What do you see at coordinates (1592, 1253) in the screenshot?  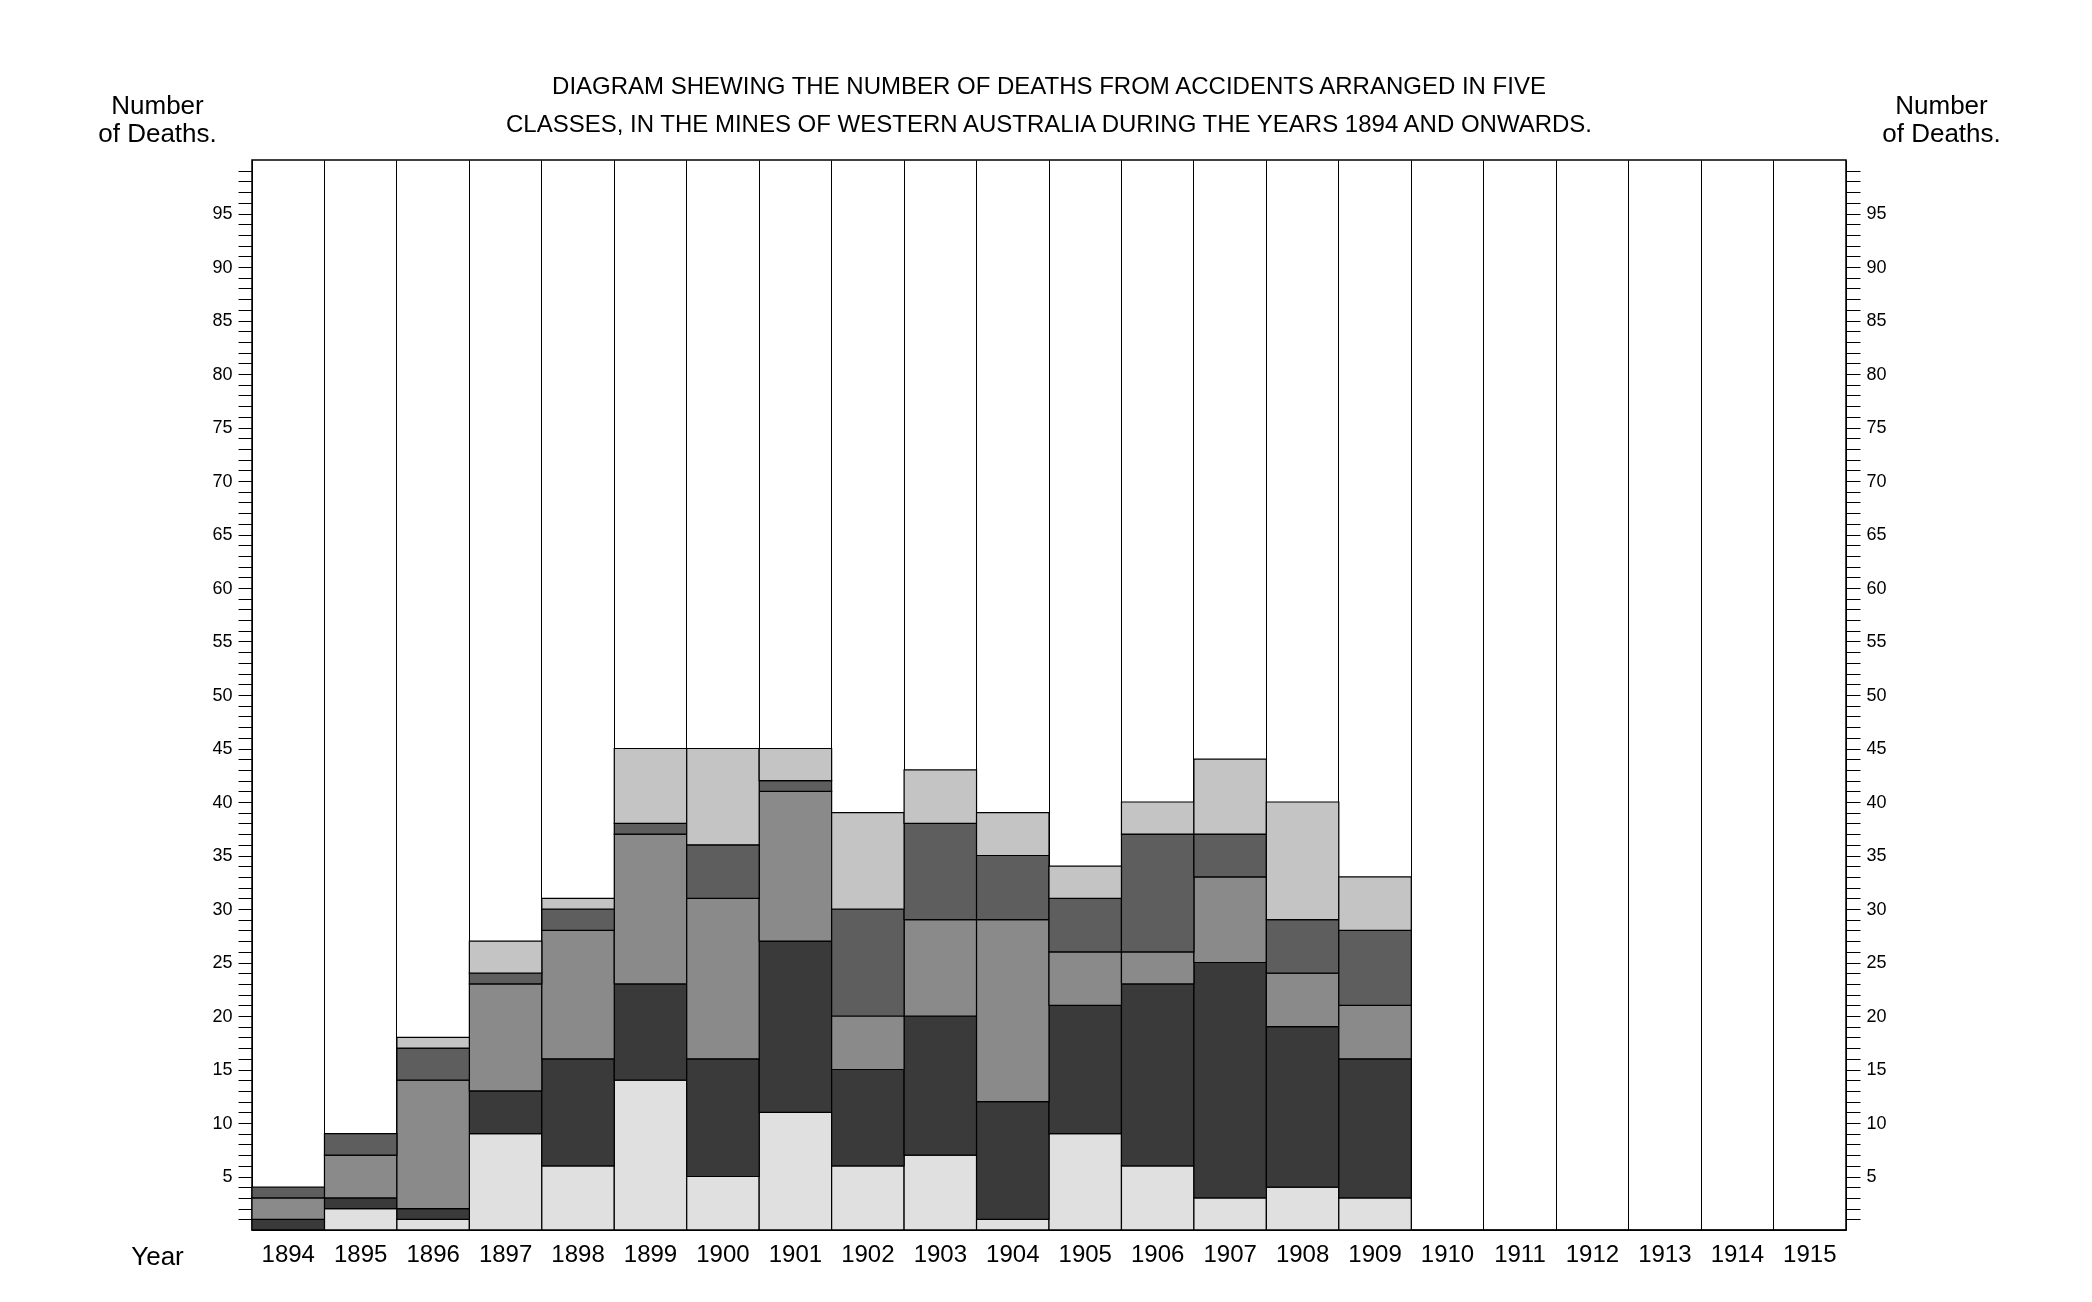 I see `x-tick-label: 1912` at bounding box center [1592, 1253].